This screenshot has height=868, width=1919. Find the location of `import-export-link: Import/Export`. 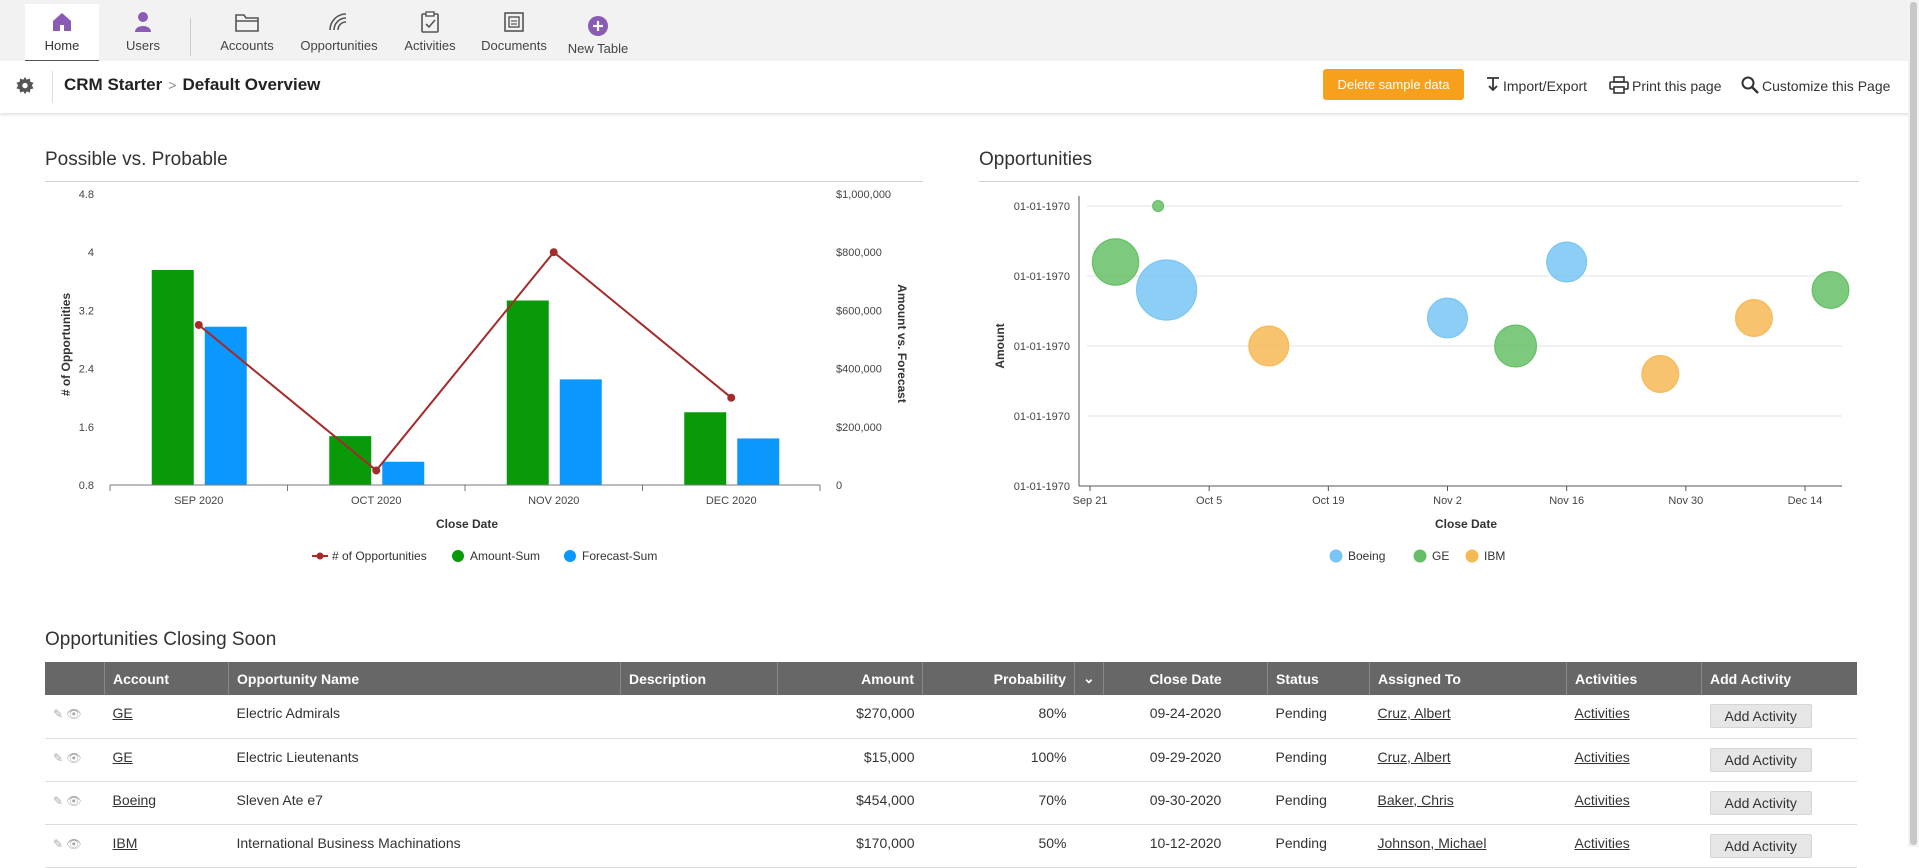

import-export-link: Import/Export is located at coordinates (1536, 85).